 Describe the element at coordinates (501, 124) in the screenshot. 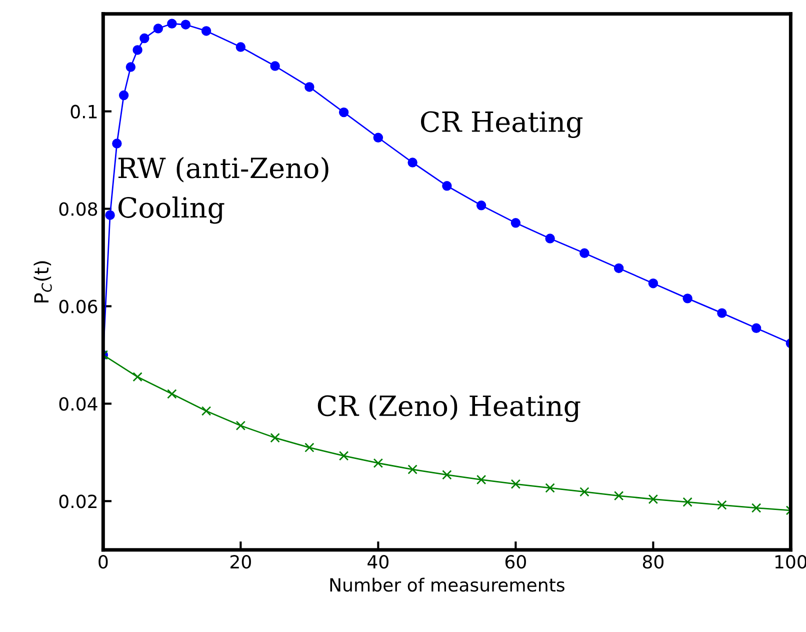

I see `annotation: CR Heating` at that location.